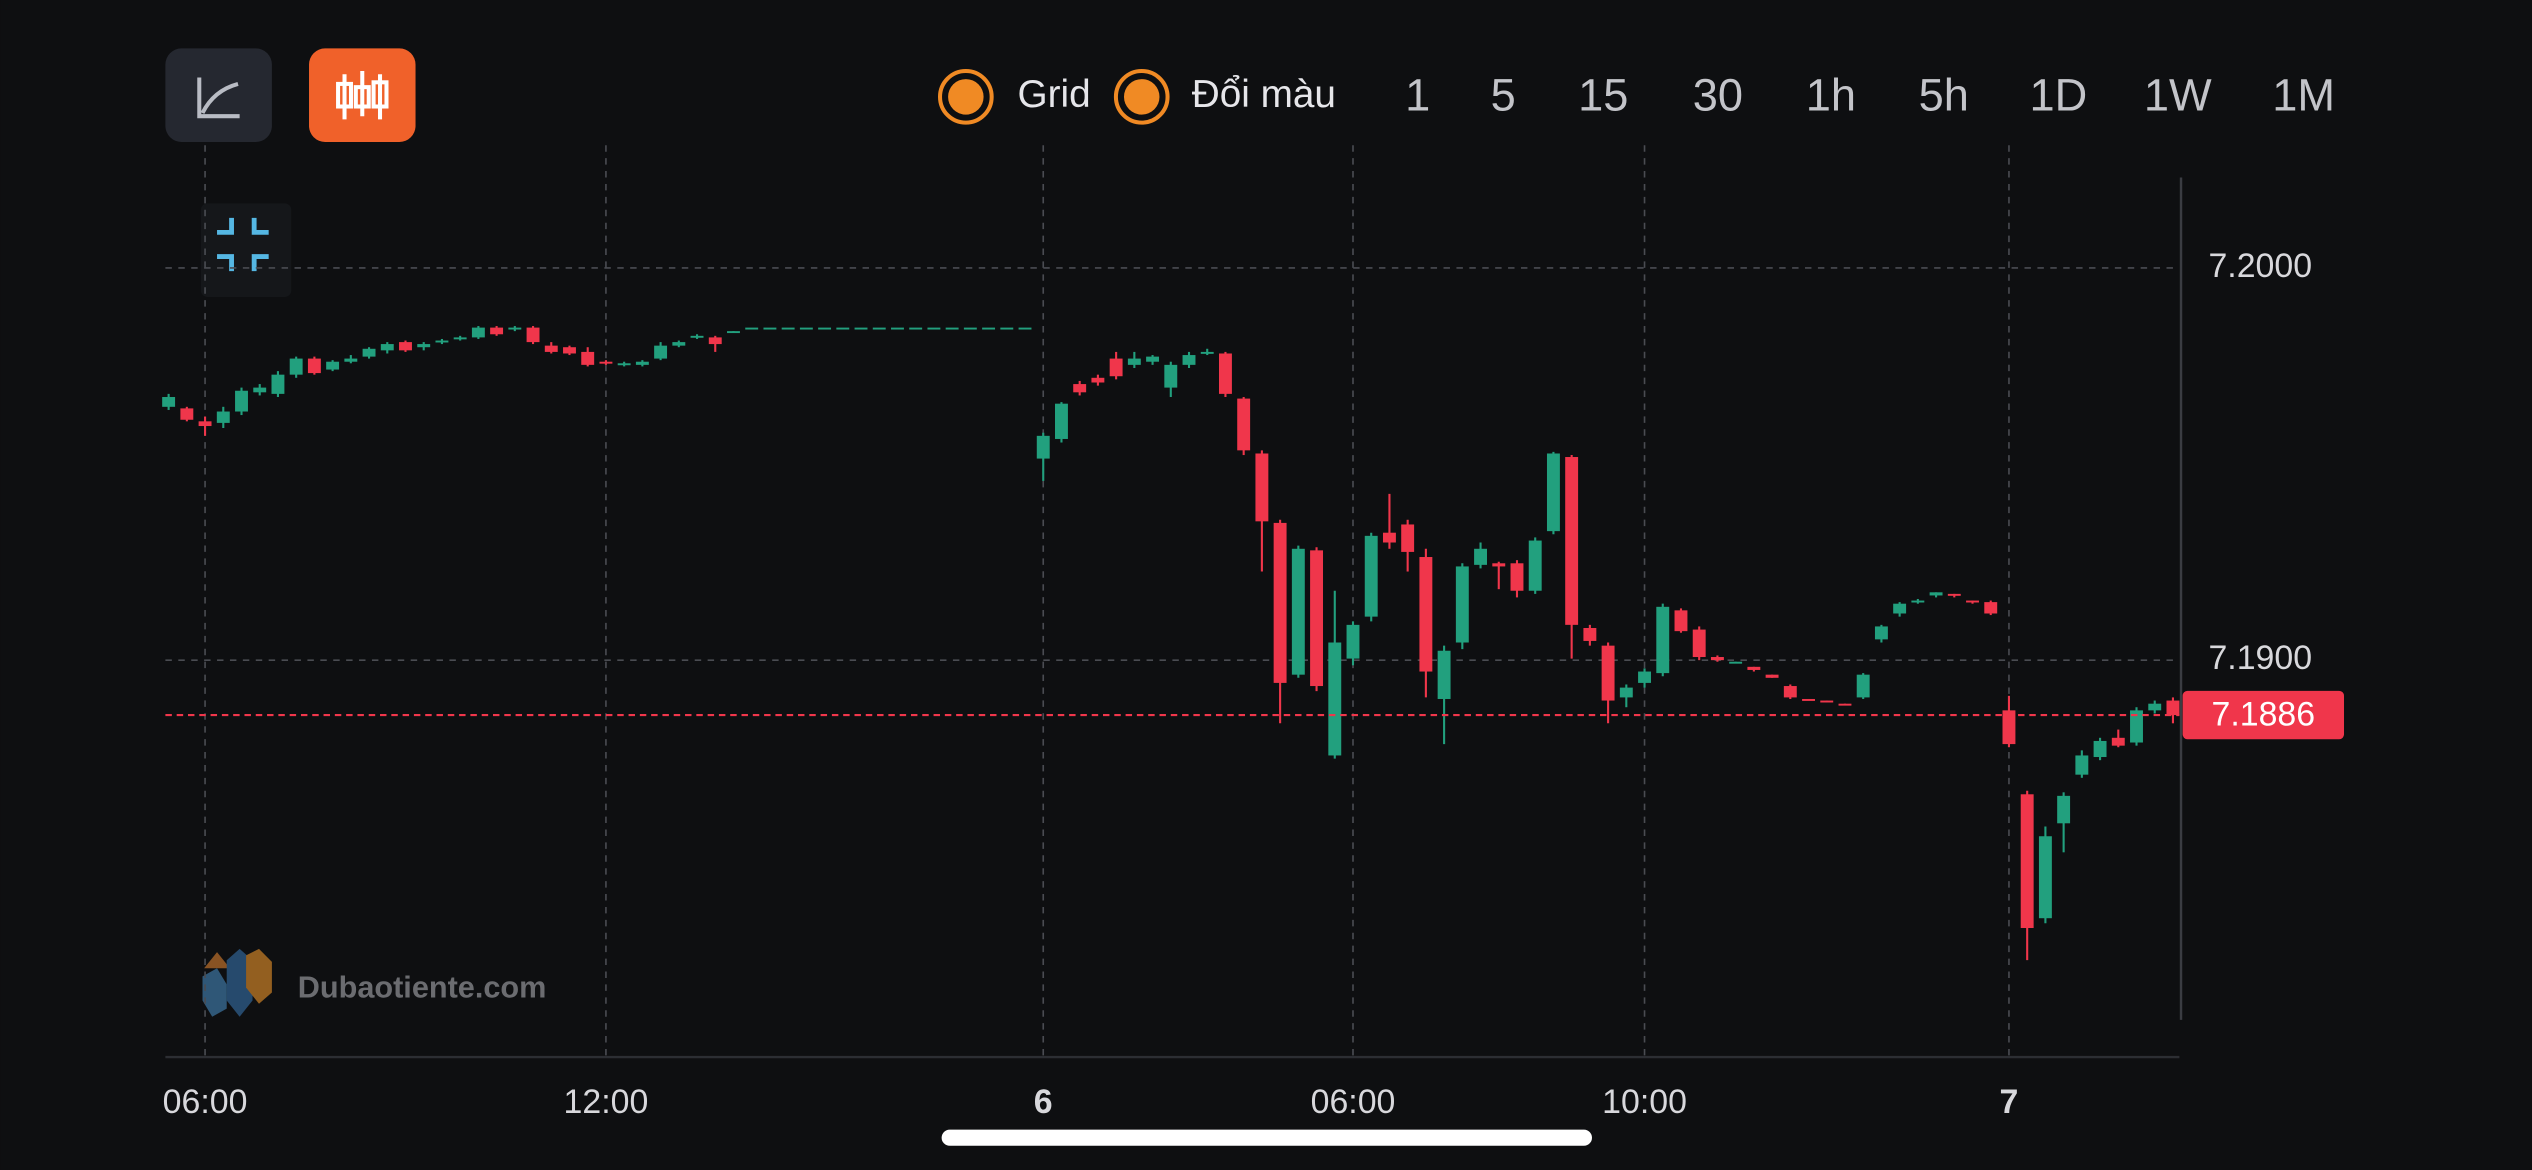 This screenshot has height=1170, width=2532. I want to click on grid-toggle-label: Grid, so click(1053, 94).